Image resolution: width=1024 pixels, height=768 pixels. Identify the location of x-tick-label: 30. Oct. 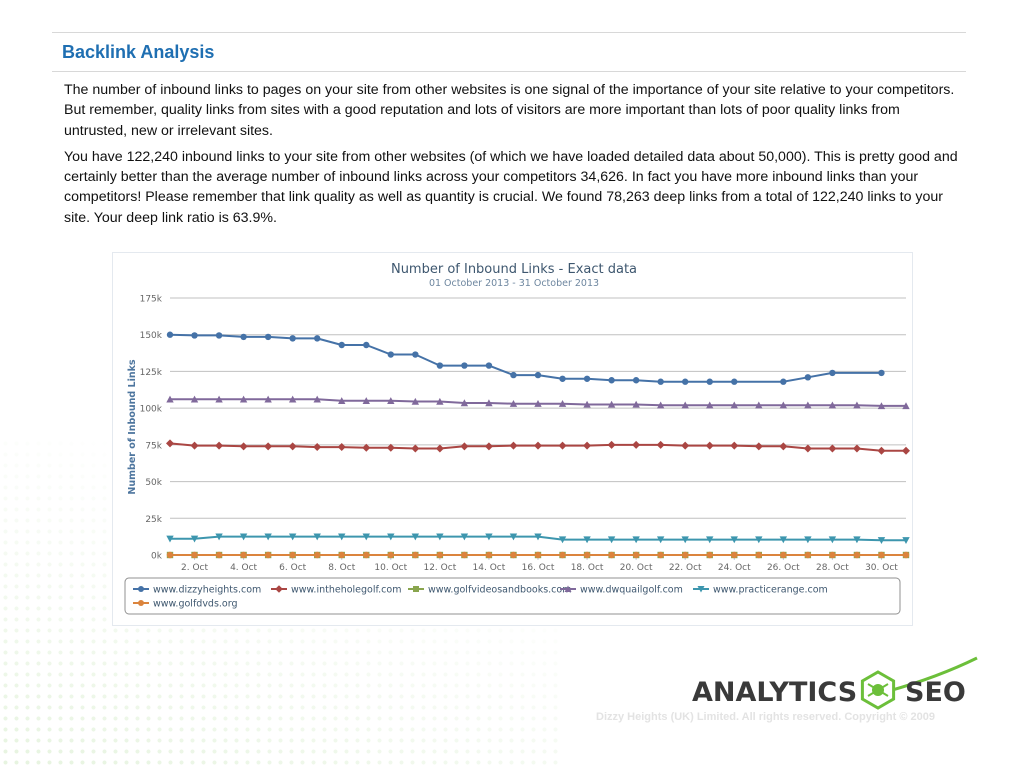
(881, 568).